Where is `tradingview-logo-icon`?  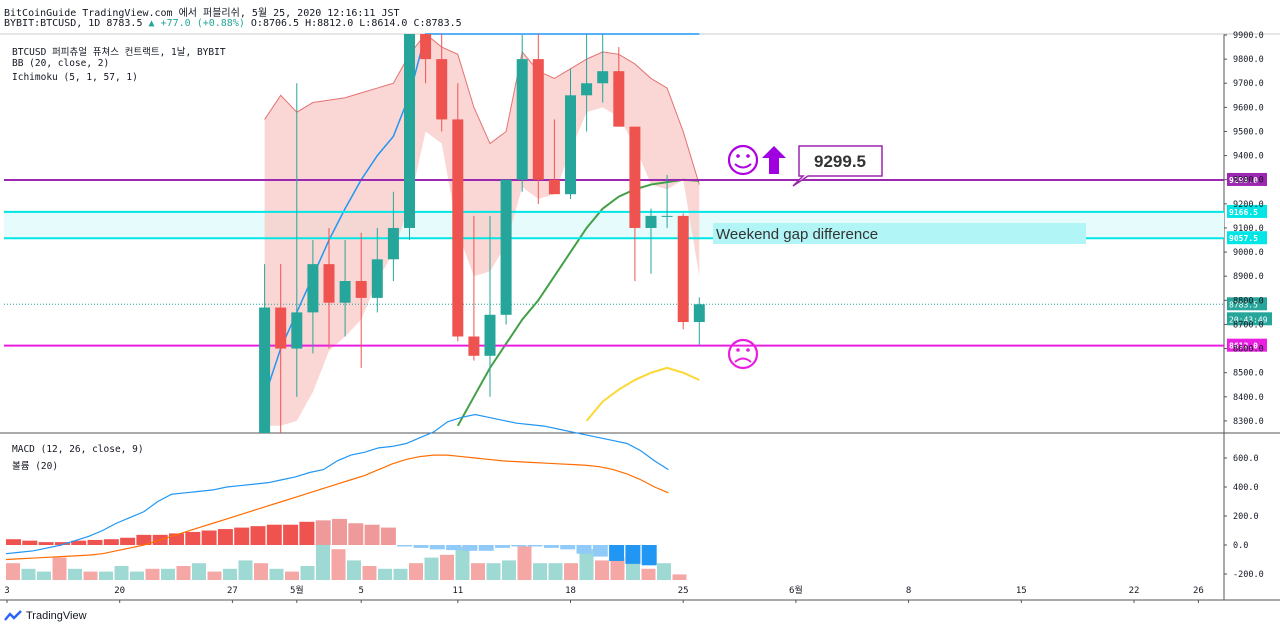
tradingview-logo-icon is located at coordinates (13, 615).